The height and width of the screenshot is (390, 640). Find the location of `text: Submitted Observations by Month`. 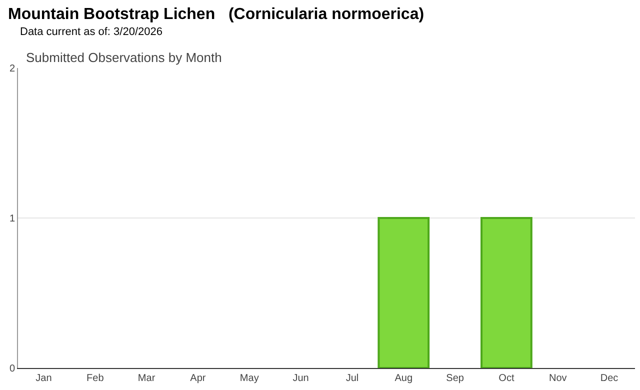

text: Submitted Observations by Month is located at coordinates (124, 57).